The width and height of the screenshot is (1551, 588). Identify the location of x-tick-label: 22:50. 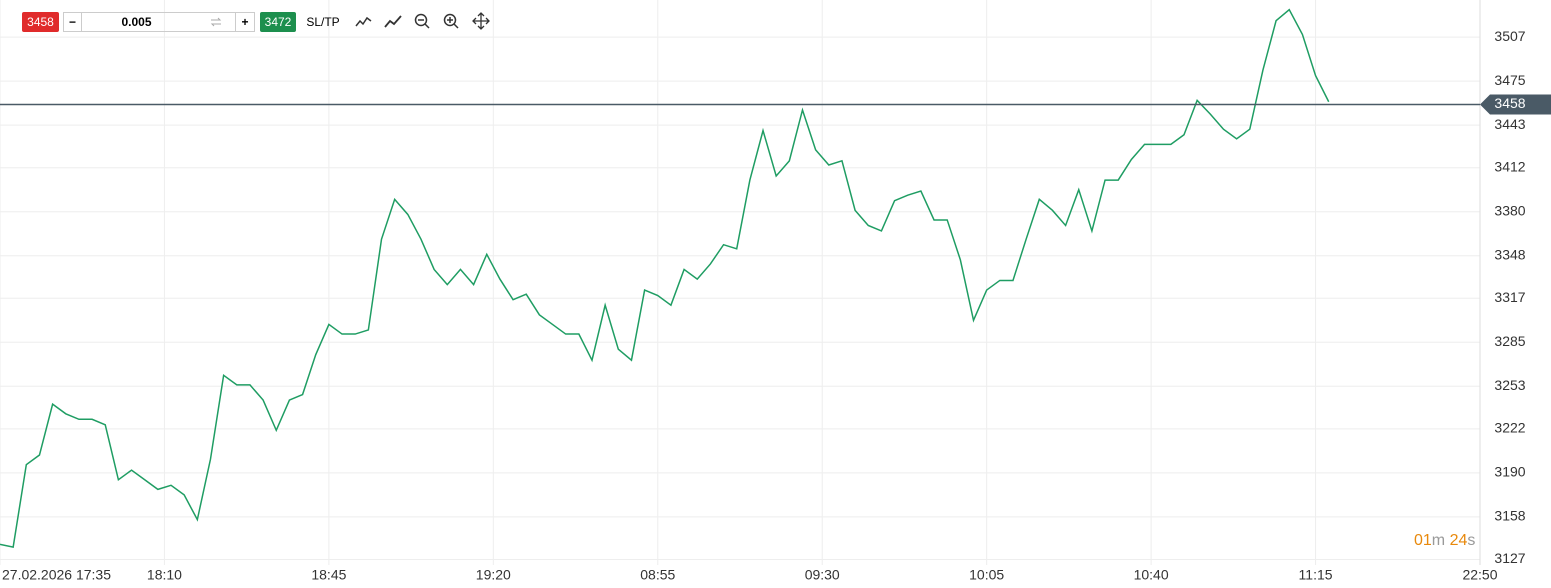
(1479, 575).